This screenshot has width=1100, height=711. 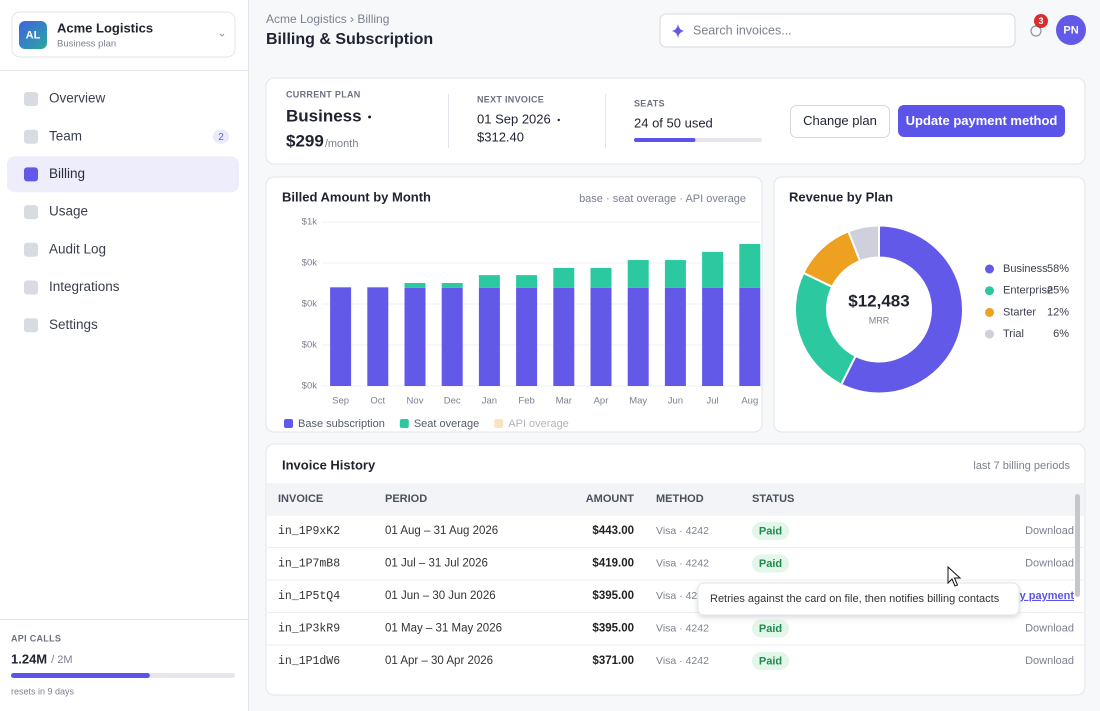 What do you see at coordinates (1077, 545) in the screenshot?
I see `scrollbar` at bounding box center [1077, 545].